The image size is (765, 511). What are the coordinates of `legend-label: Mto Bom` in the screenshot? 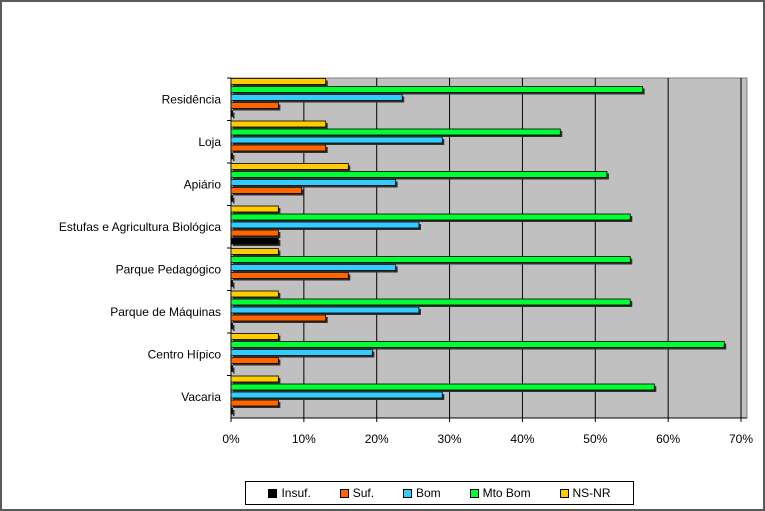 It's located at (506, 493).